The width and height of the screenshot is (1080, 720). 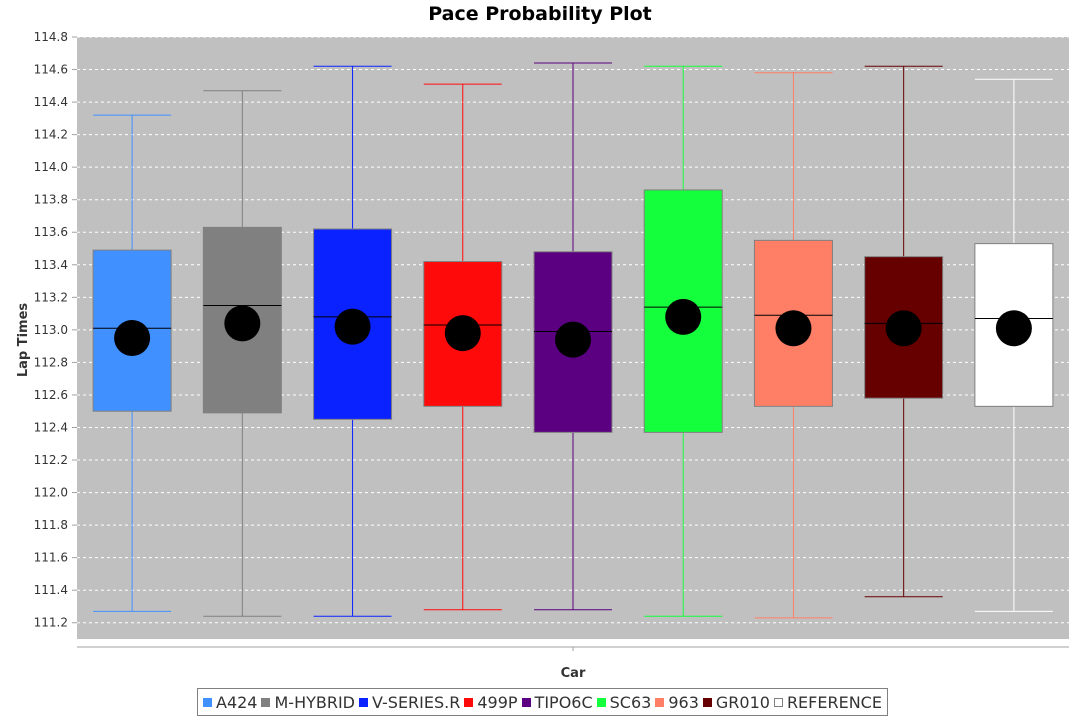 What do you see at coordinates (51, 297) in the screenshot?
I see `y-tick-label: 113.2` at bounding box center [51, 297].